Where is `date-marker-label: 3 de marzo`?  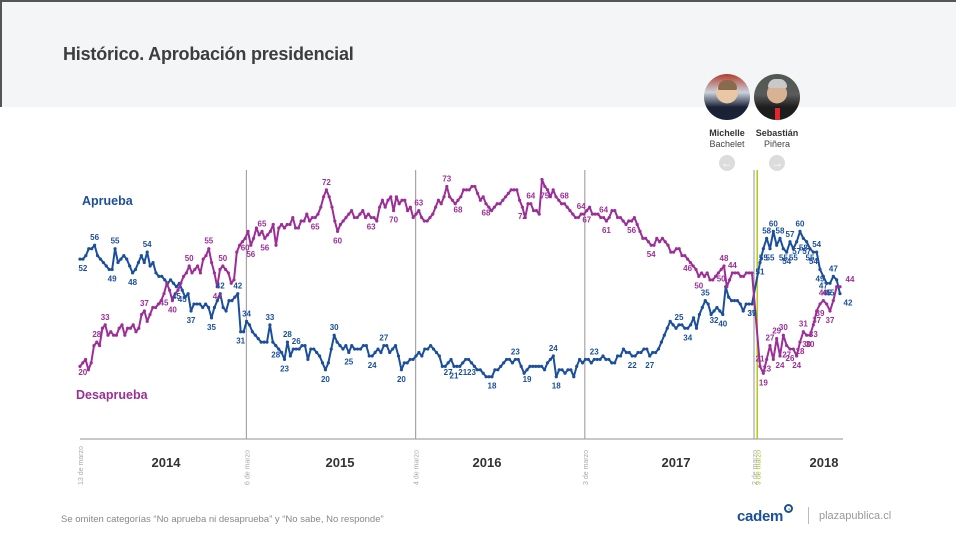 date-marker-label: 3 de marzo is located at coordinates (586, 467).